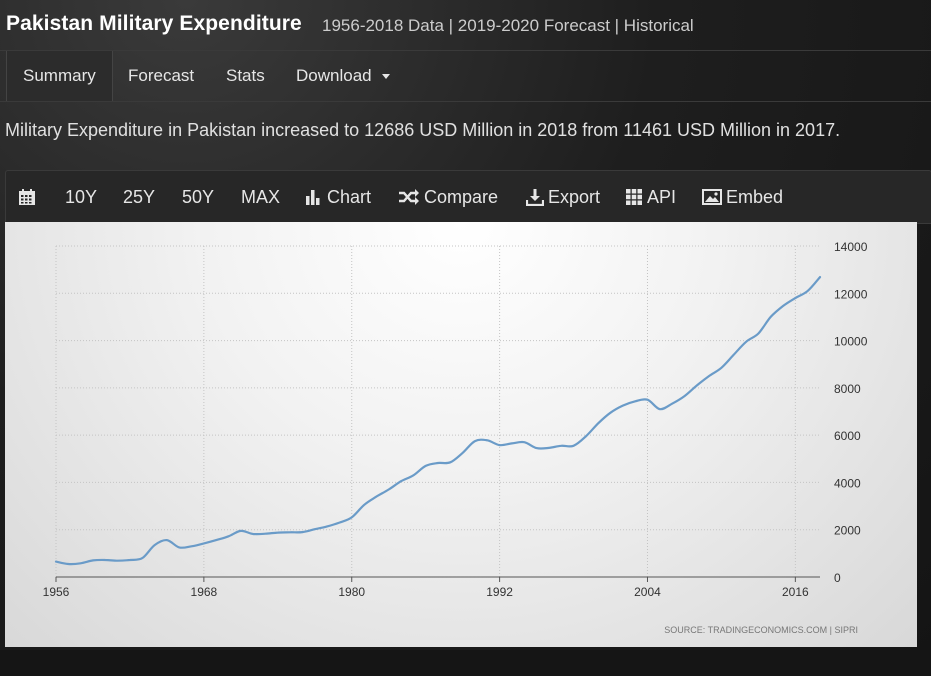 This screenshot has width=931, height=676. Describe the element at coordinates (204, 592) in the screenshot. I see `x-tick-label: 1968` at that location.